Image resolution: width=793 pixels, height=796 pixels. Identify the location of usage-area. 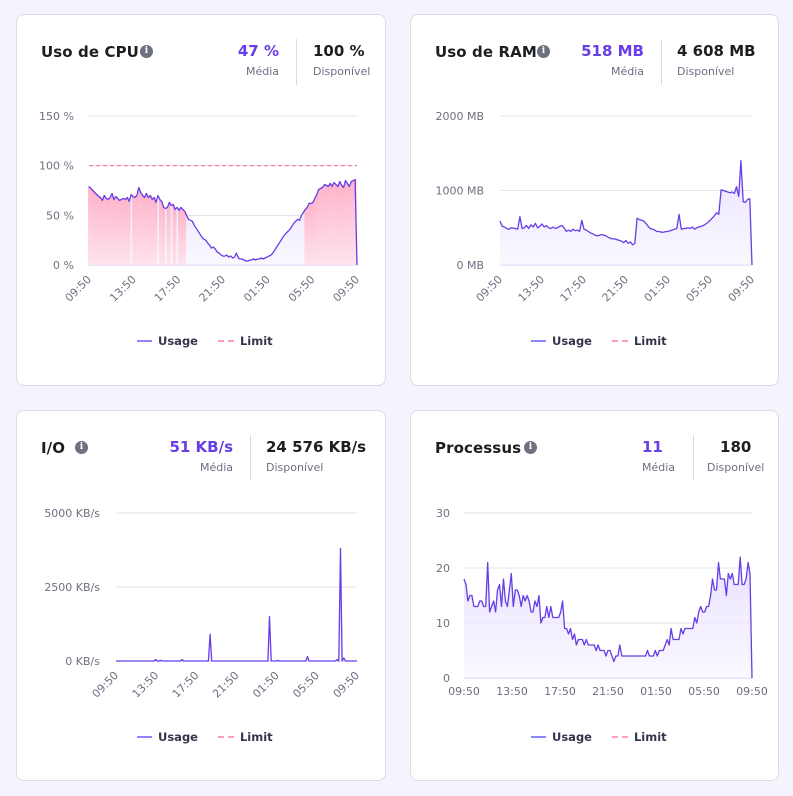
(236, 604).